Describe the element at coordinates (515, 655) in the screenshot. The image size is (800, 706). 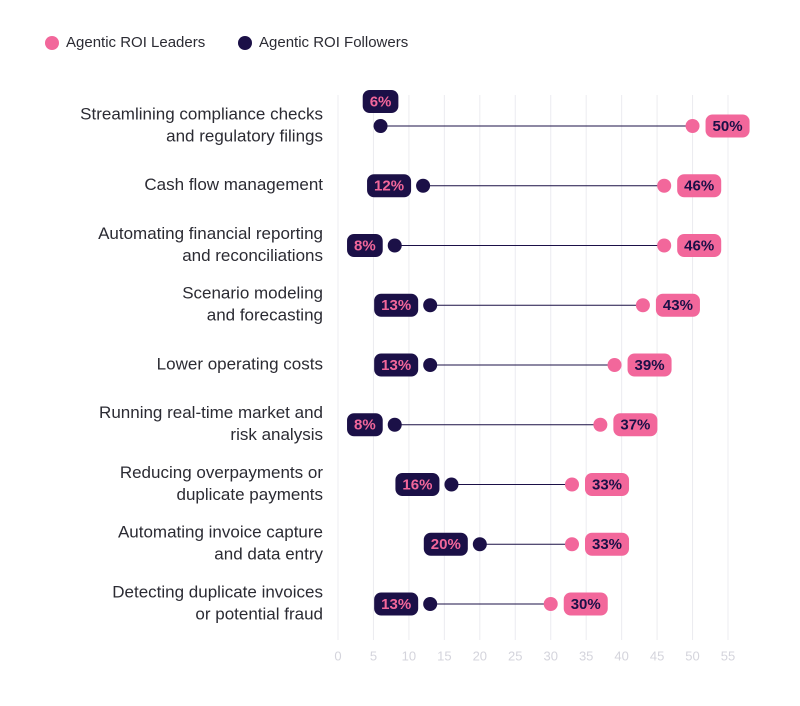
I see `x-tick-label: 25` at that location.